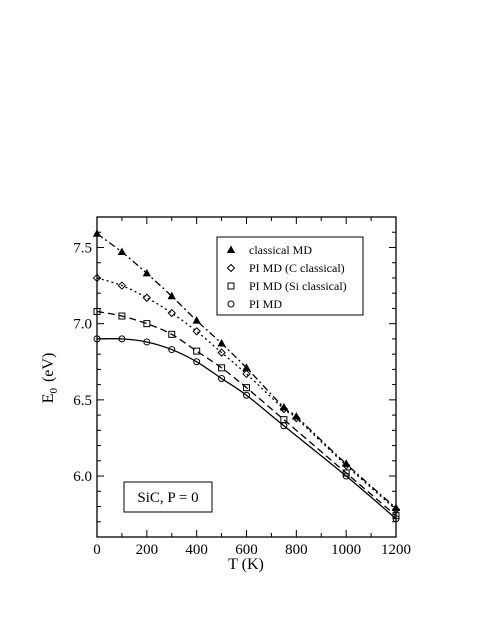  Describe the element at coordinates (82, 401) in the screenshot. I see `y-tick-label: 6.5` at that location.